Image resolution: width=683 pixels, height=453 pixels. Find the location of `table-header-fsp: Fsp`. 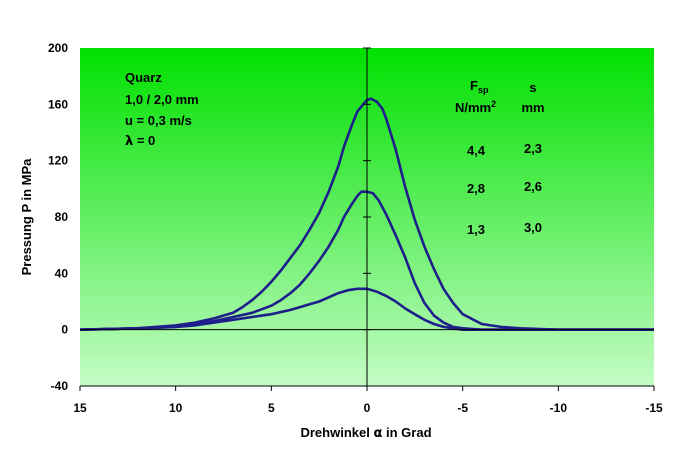

table-header-fsp: Fsp is located at coordinates (479, 86).